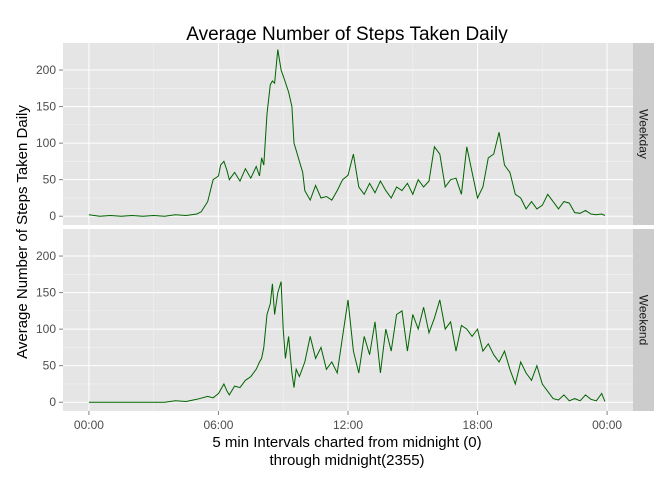  I want to click on strip-label-weekend: Weekend, so click(644, 320).